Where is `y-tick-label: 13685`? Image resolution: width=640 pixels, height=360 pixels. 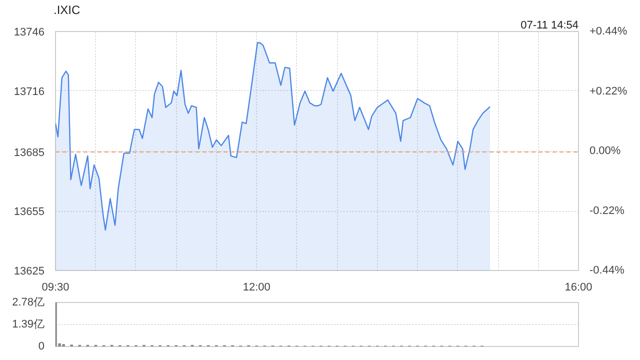
y-tick-label: 13685 is located at coordinates (29, 152).